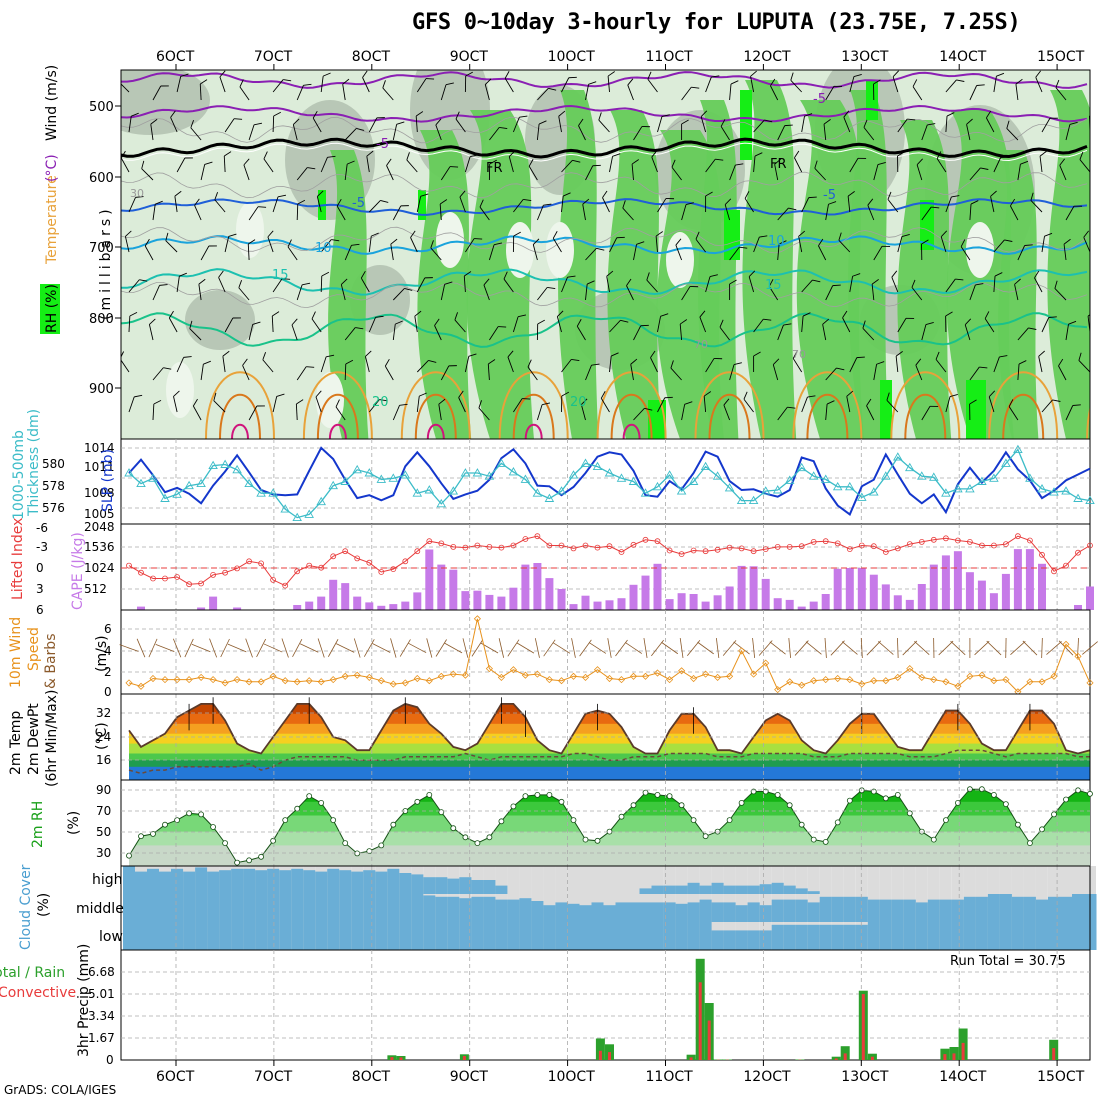  I want to click on rh-dry-patch, so click(250, 230).